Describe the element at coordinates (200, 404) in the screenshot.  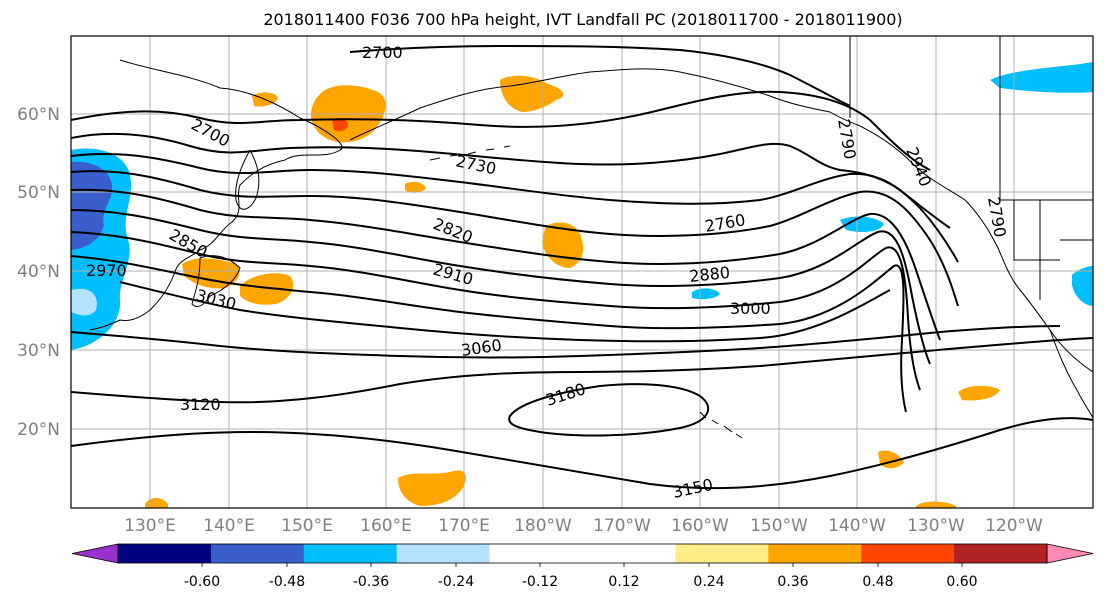
I see `contour-label: 3120` at that location.